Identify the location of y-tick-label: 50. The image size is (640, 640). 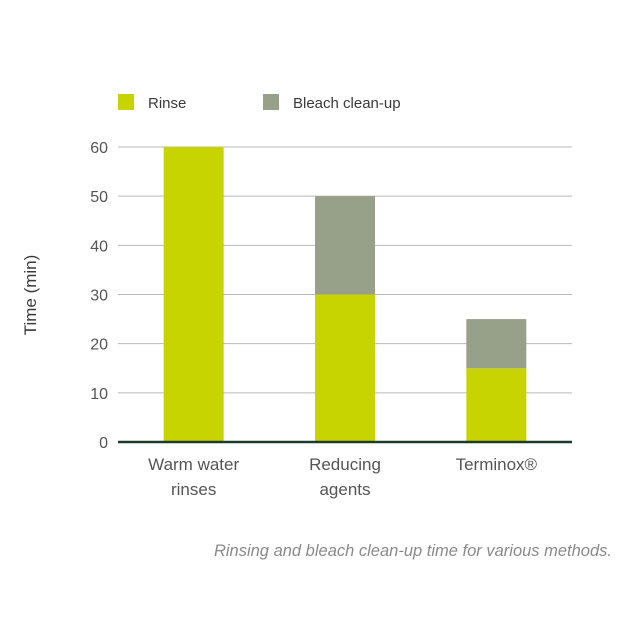
(99, 197).